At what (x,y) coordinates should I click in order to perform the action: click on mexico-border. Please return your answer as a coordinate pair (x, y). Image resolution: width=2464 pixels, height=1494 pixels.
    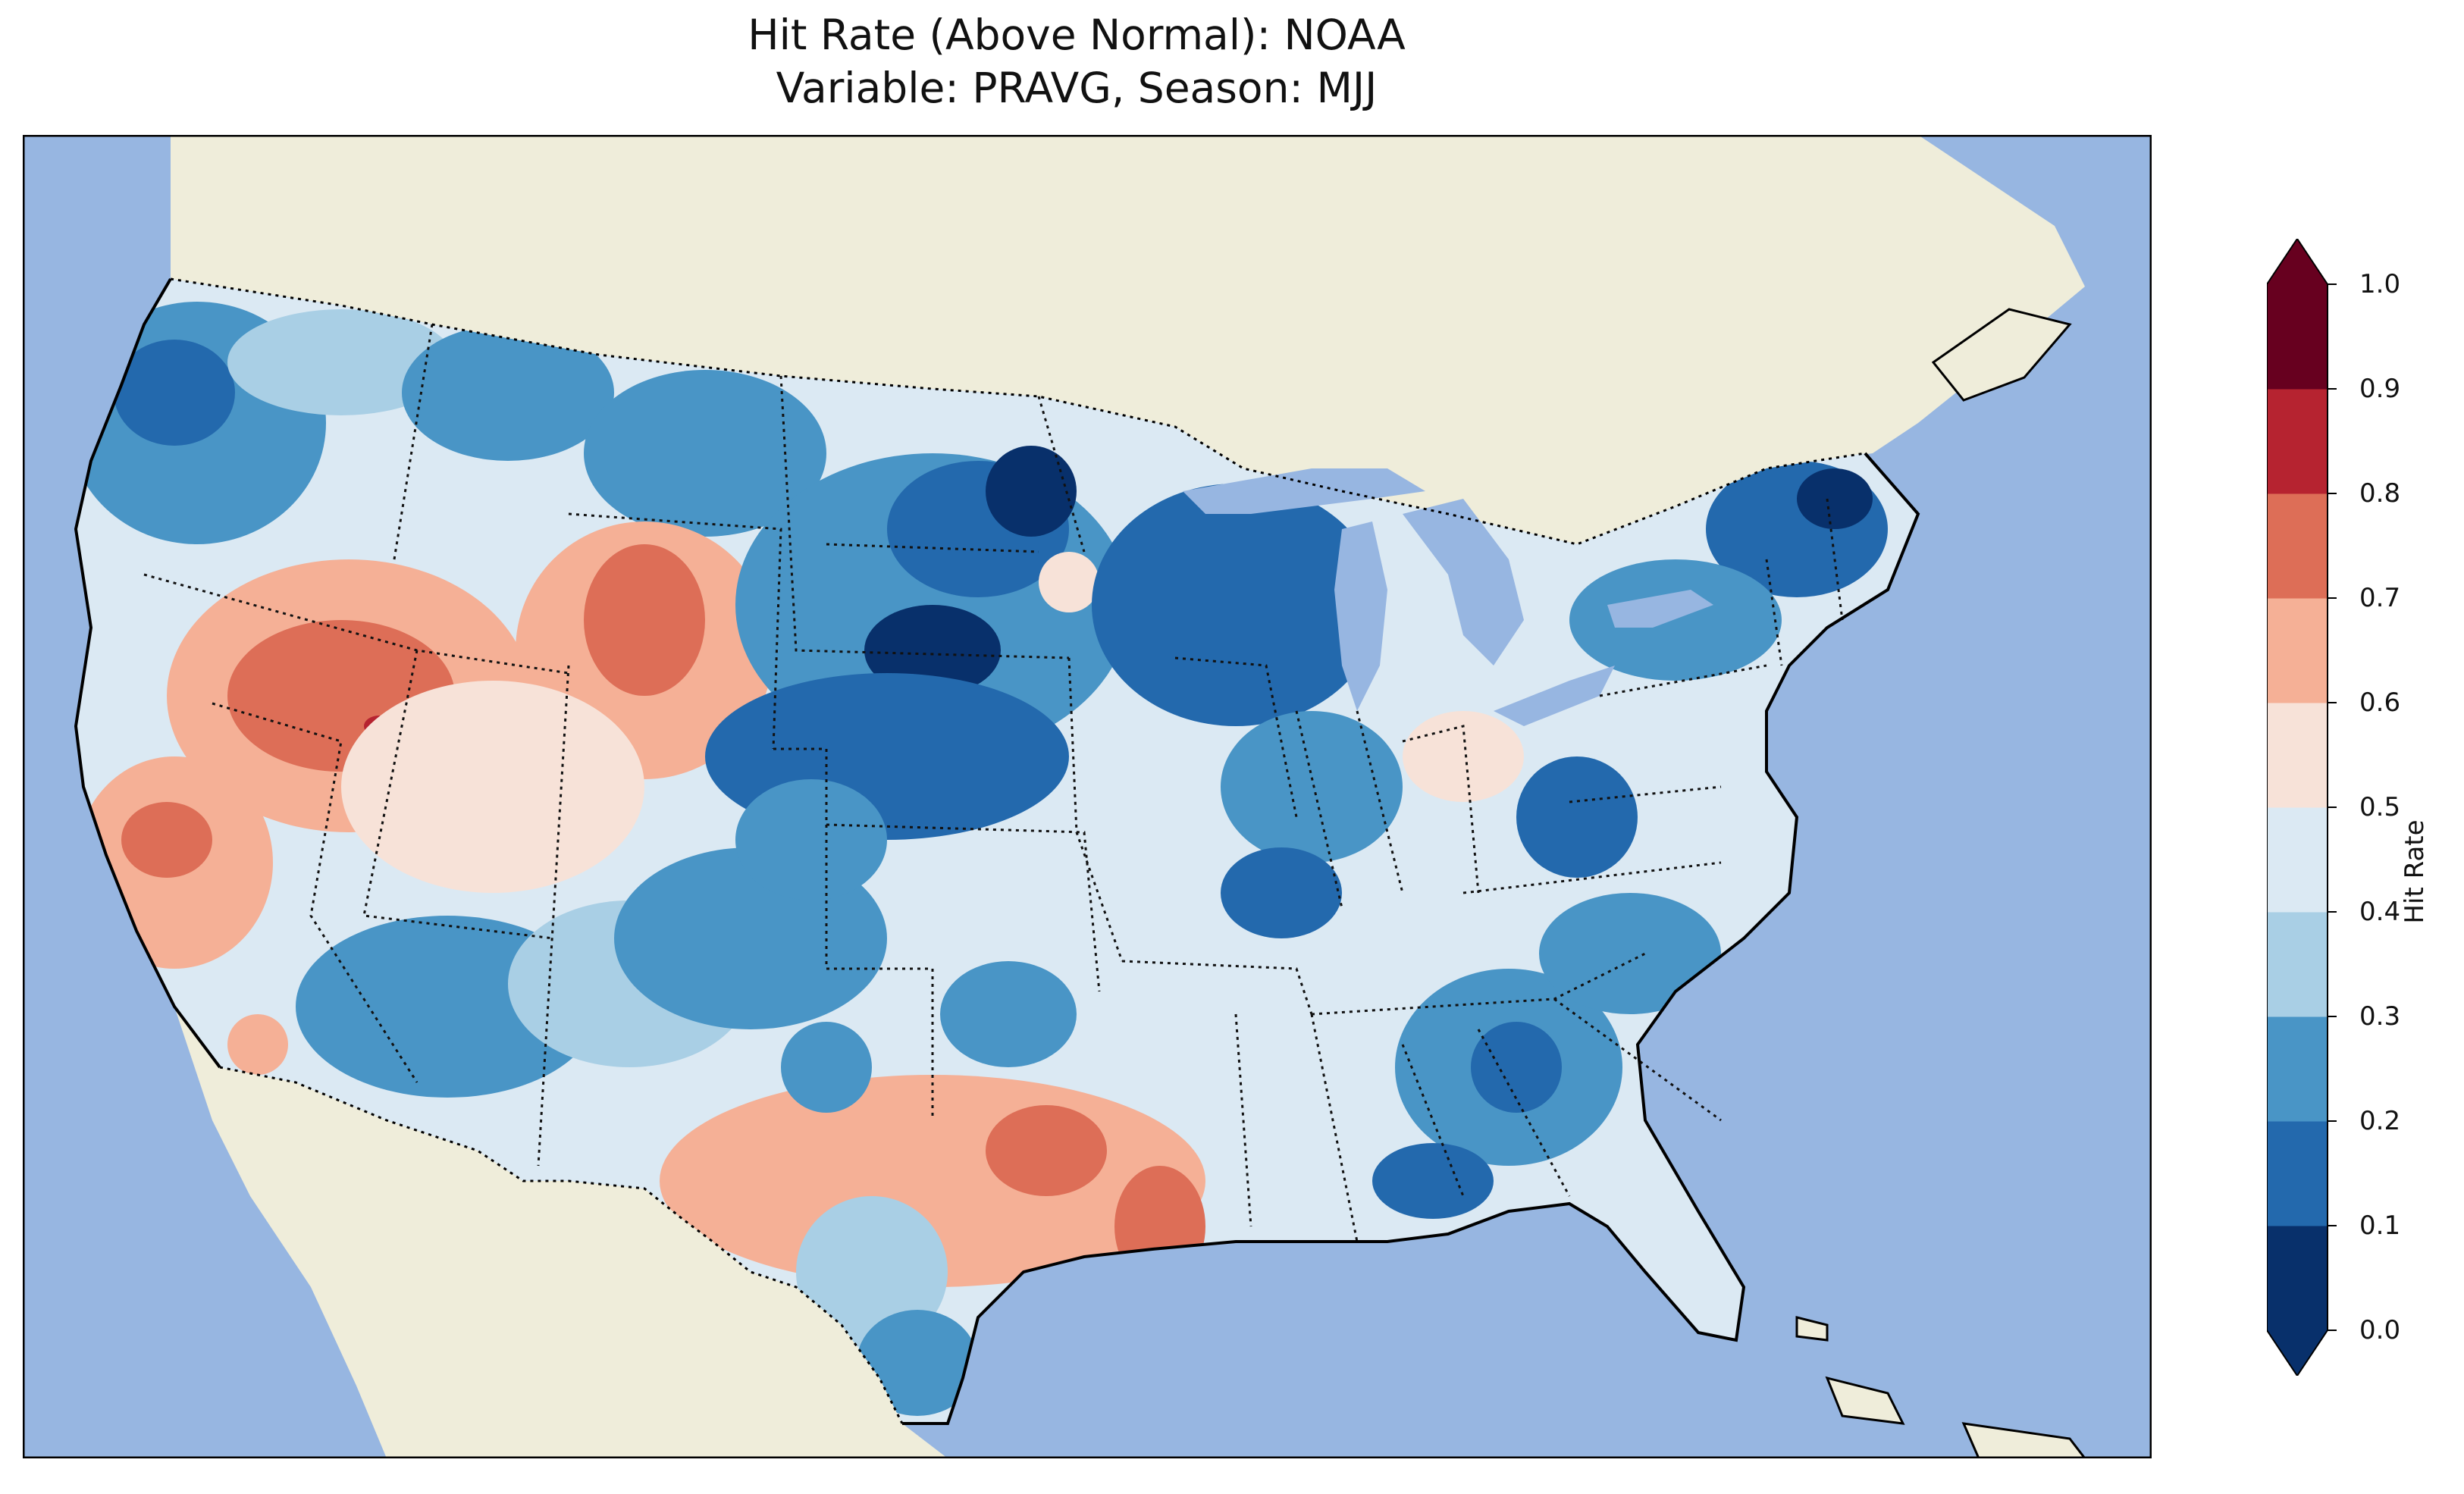
    Looking at the image, I should click on (561, 1245).